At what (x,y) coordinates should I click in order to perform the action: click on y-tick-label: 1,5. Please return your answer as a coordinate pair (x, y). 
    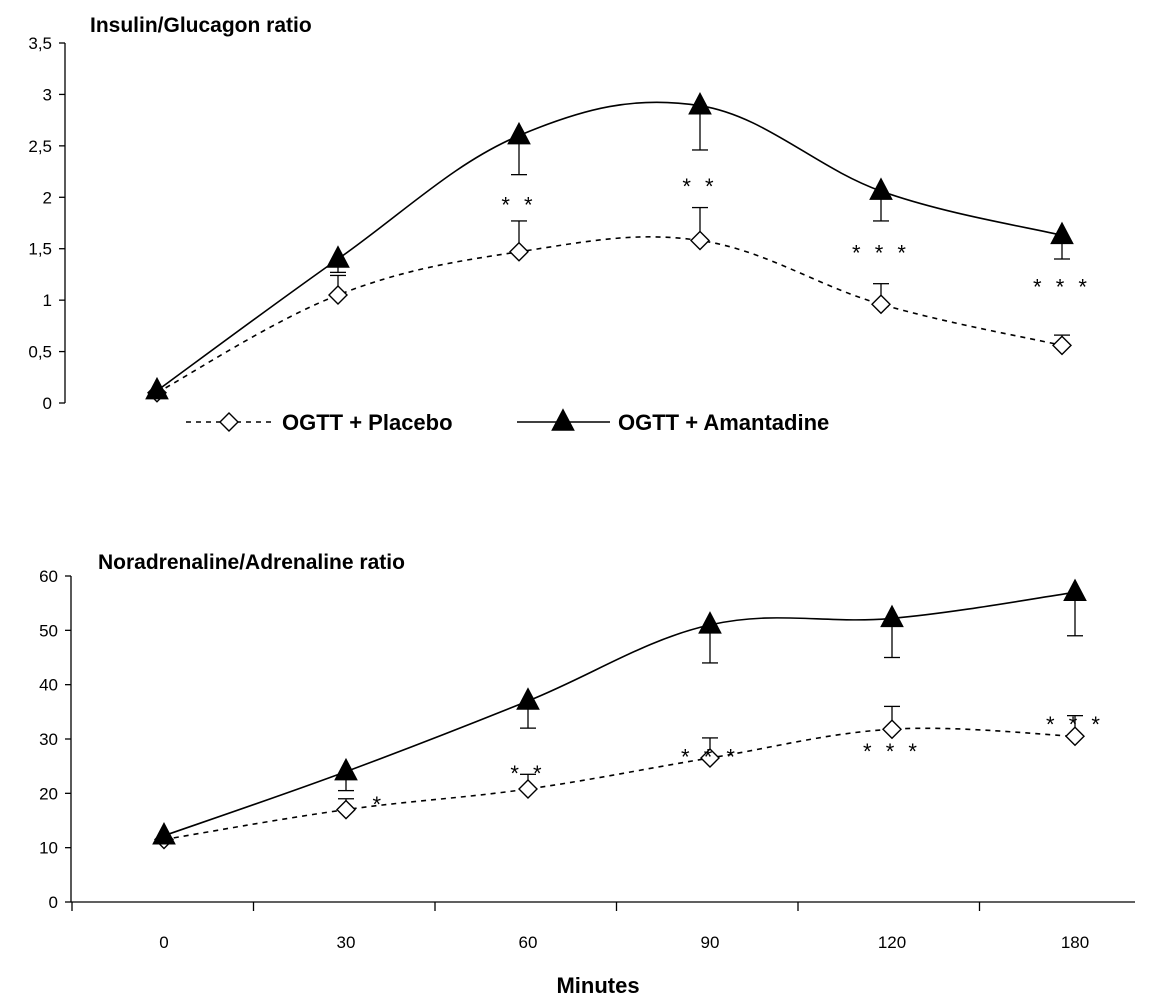
    Looking at the image, I should click on (40, 249).